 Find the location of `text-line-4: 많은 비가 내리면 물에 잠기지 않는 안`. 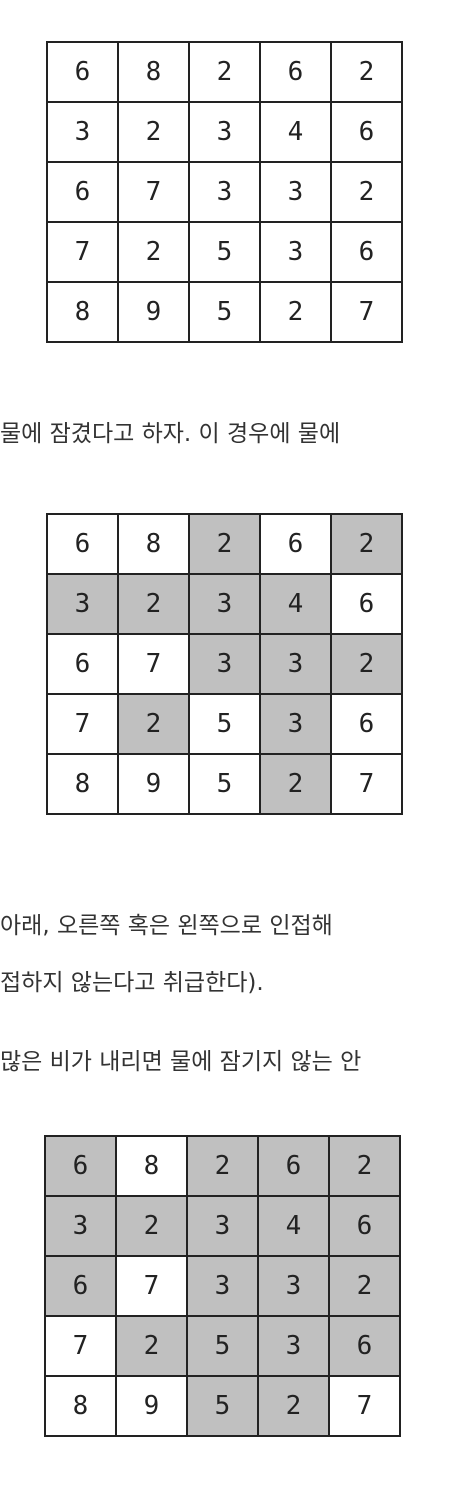

text-line-4: 많은 비가 내리면 물에 잠기지 않는 안 is located at coordinates (181, 1062).